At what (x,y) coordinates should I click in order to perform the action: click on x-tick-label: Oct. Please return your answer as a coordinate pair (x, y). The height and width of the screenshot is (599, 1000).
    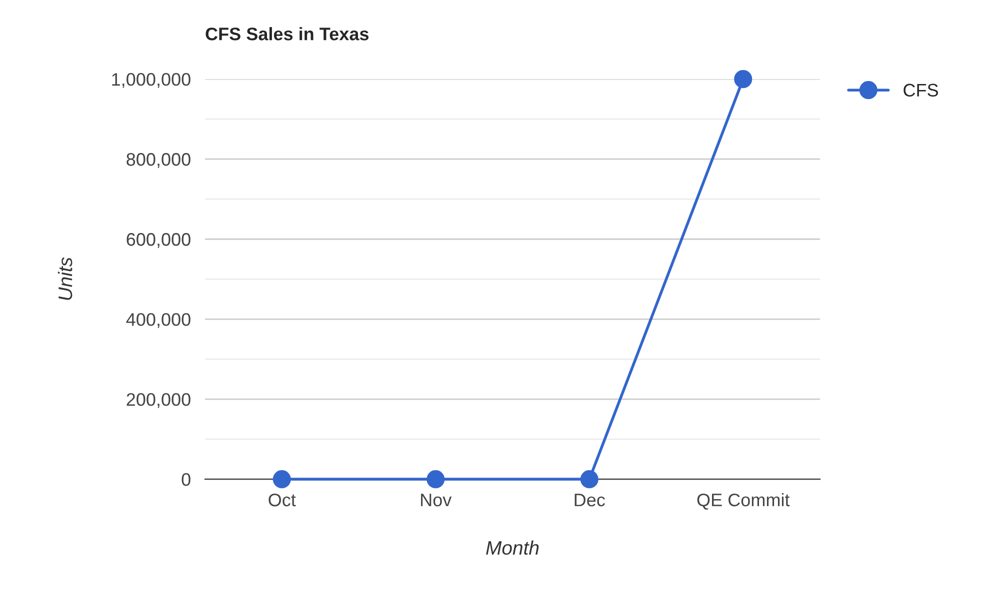
    Looking at the image, I should click on (282, 500).